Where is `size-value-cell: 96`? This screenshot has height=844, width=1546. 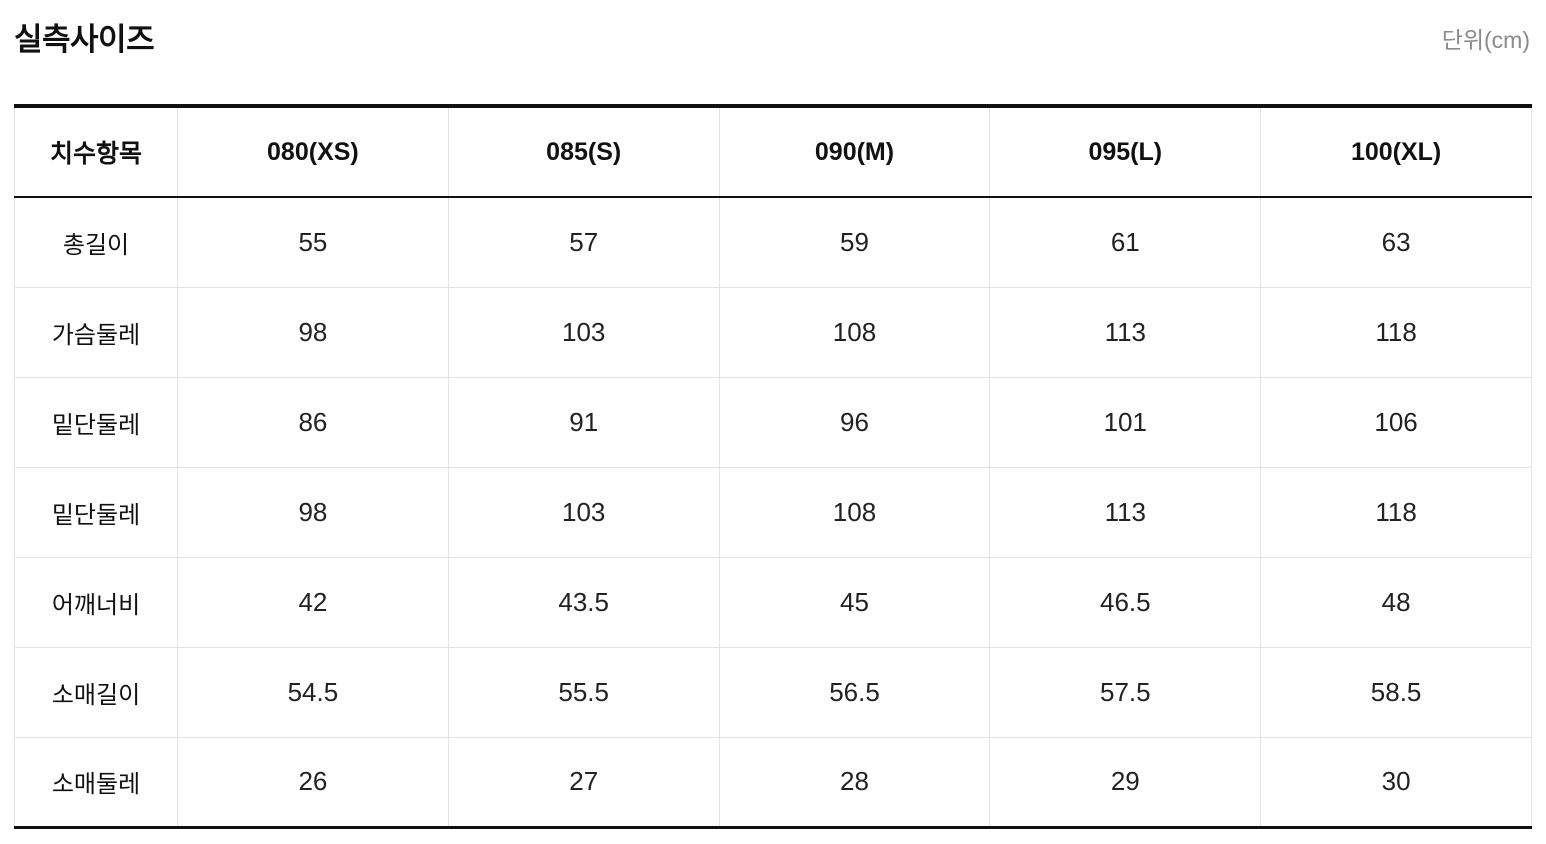
size-value-cell: 96 is located at coordinates (854, 422).